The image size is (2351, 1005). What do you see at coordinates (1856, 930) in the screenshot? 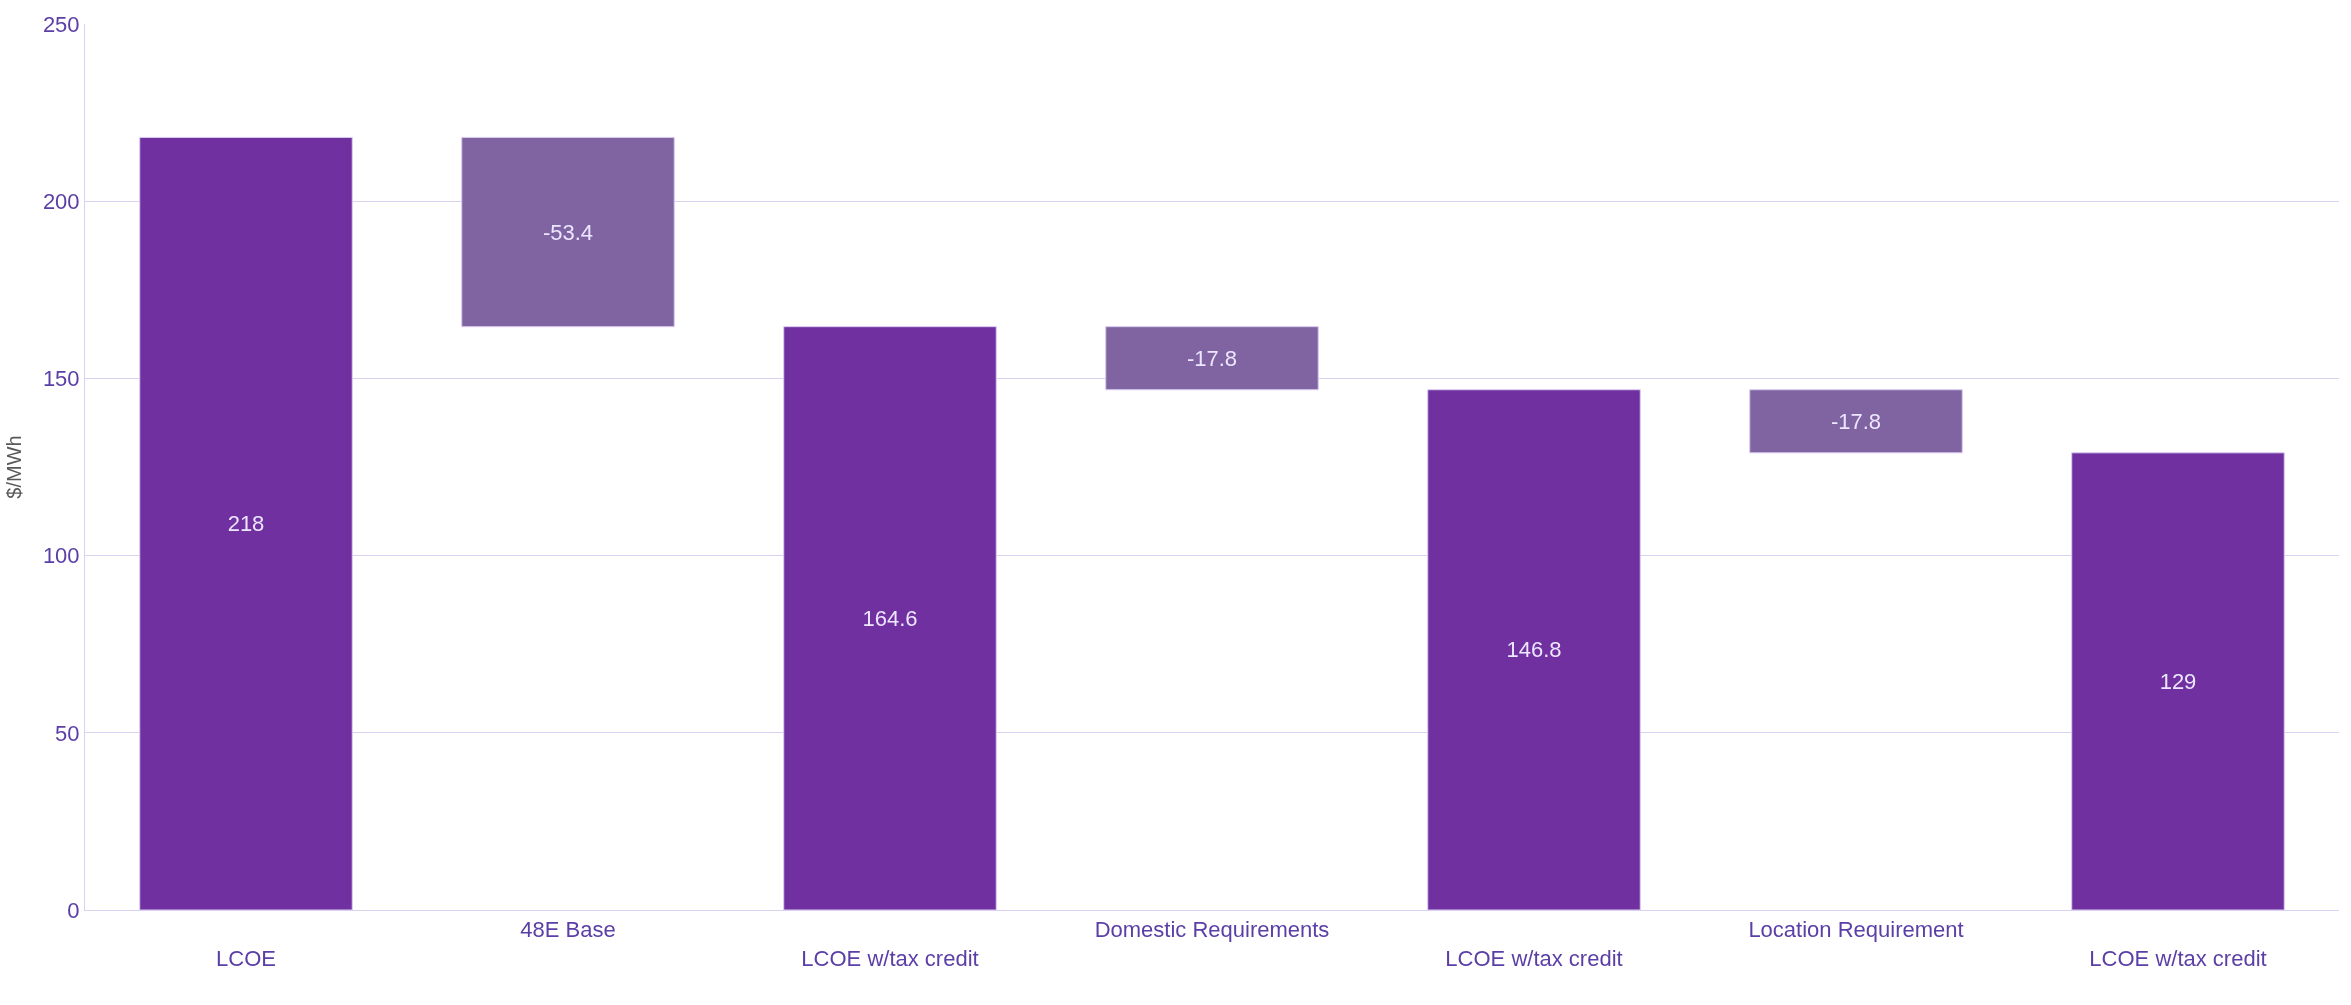
I see `x-tick-label: Location Requirement` at bounding box center [1856, 930].